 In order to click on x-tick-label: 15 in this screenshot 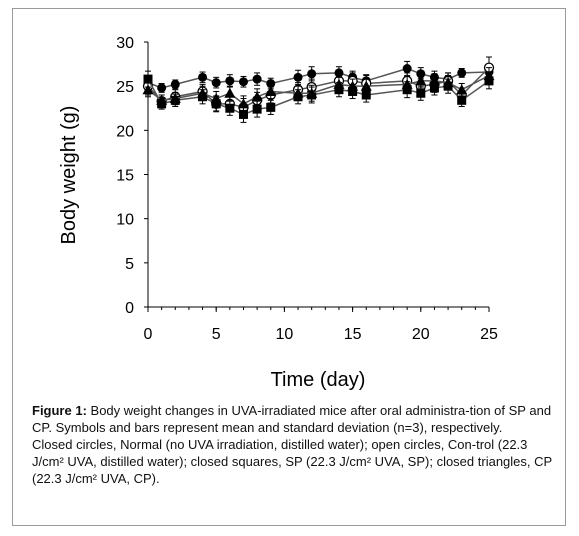, I will do `click(353, 334)`.